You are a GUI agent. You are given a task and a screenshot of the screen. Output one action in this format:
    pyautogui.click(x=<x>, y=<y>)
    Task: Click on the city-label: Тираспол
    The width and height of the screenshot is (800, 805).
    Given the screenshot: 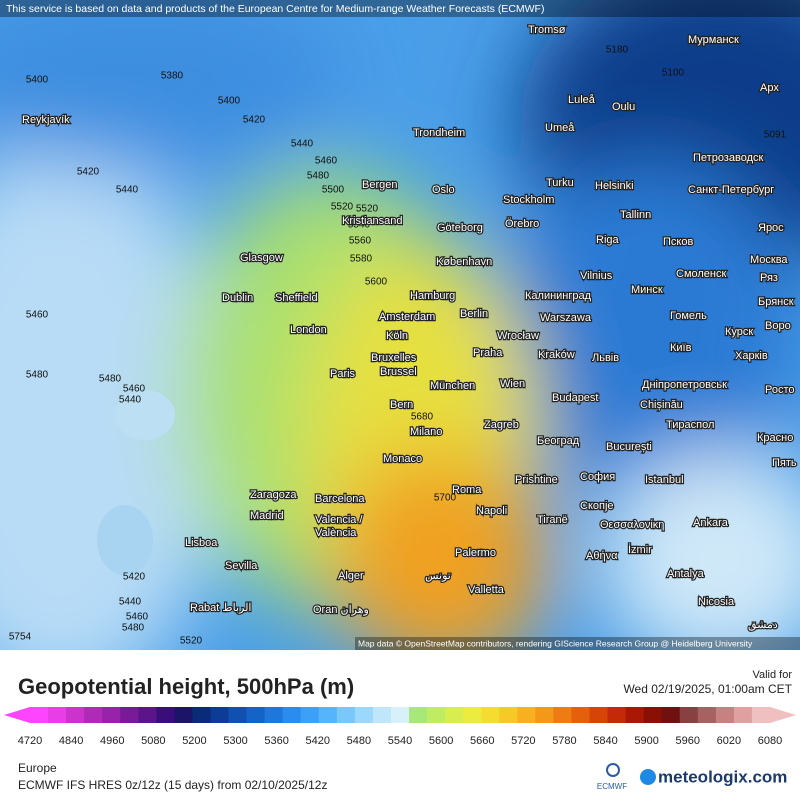 What is the action you would take?
    pyautogui.click(x=690, y=425)
    